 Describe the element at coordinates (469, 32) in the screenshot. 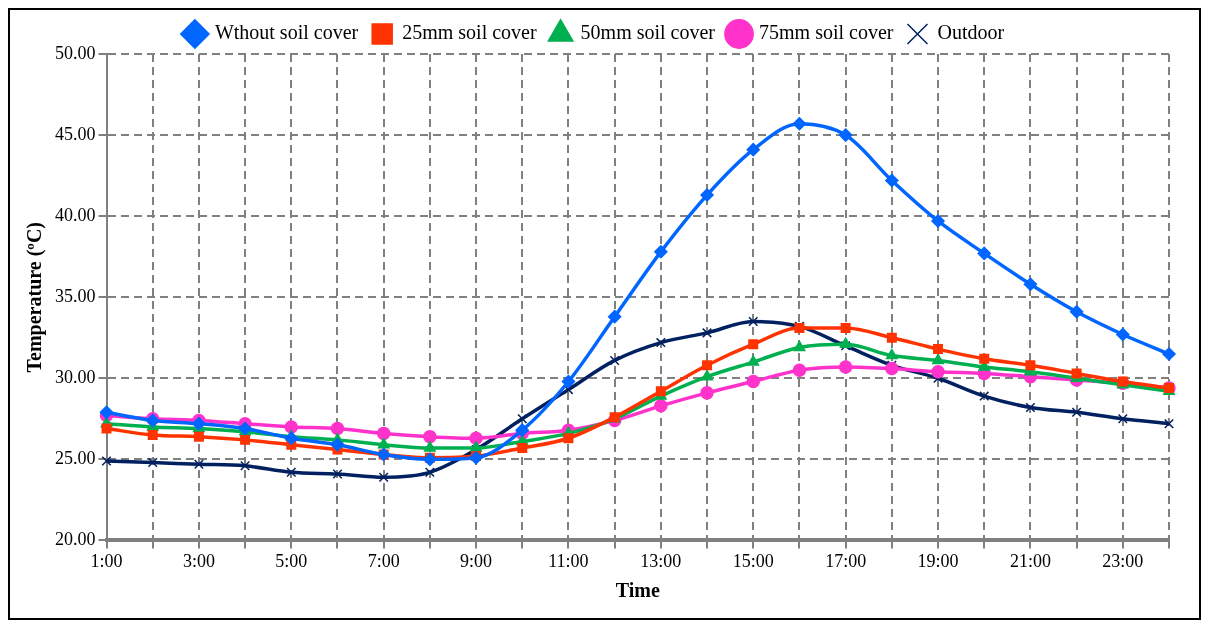

I see `legend-label: 25mm soil cover` at that location.